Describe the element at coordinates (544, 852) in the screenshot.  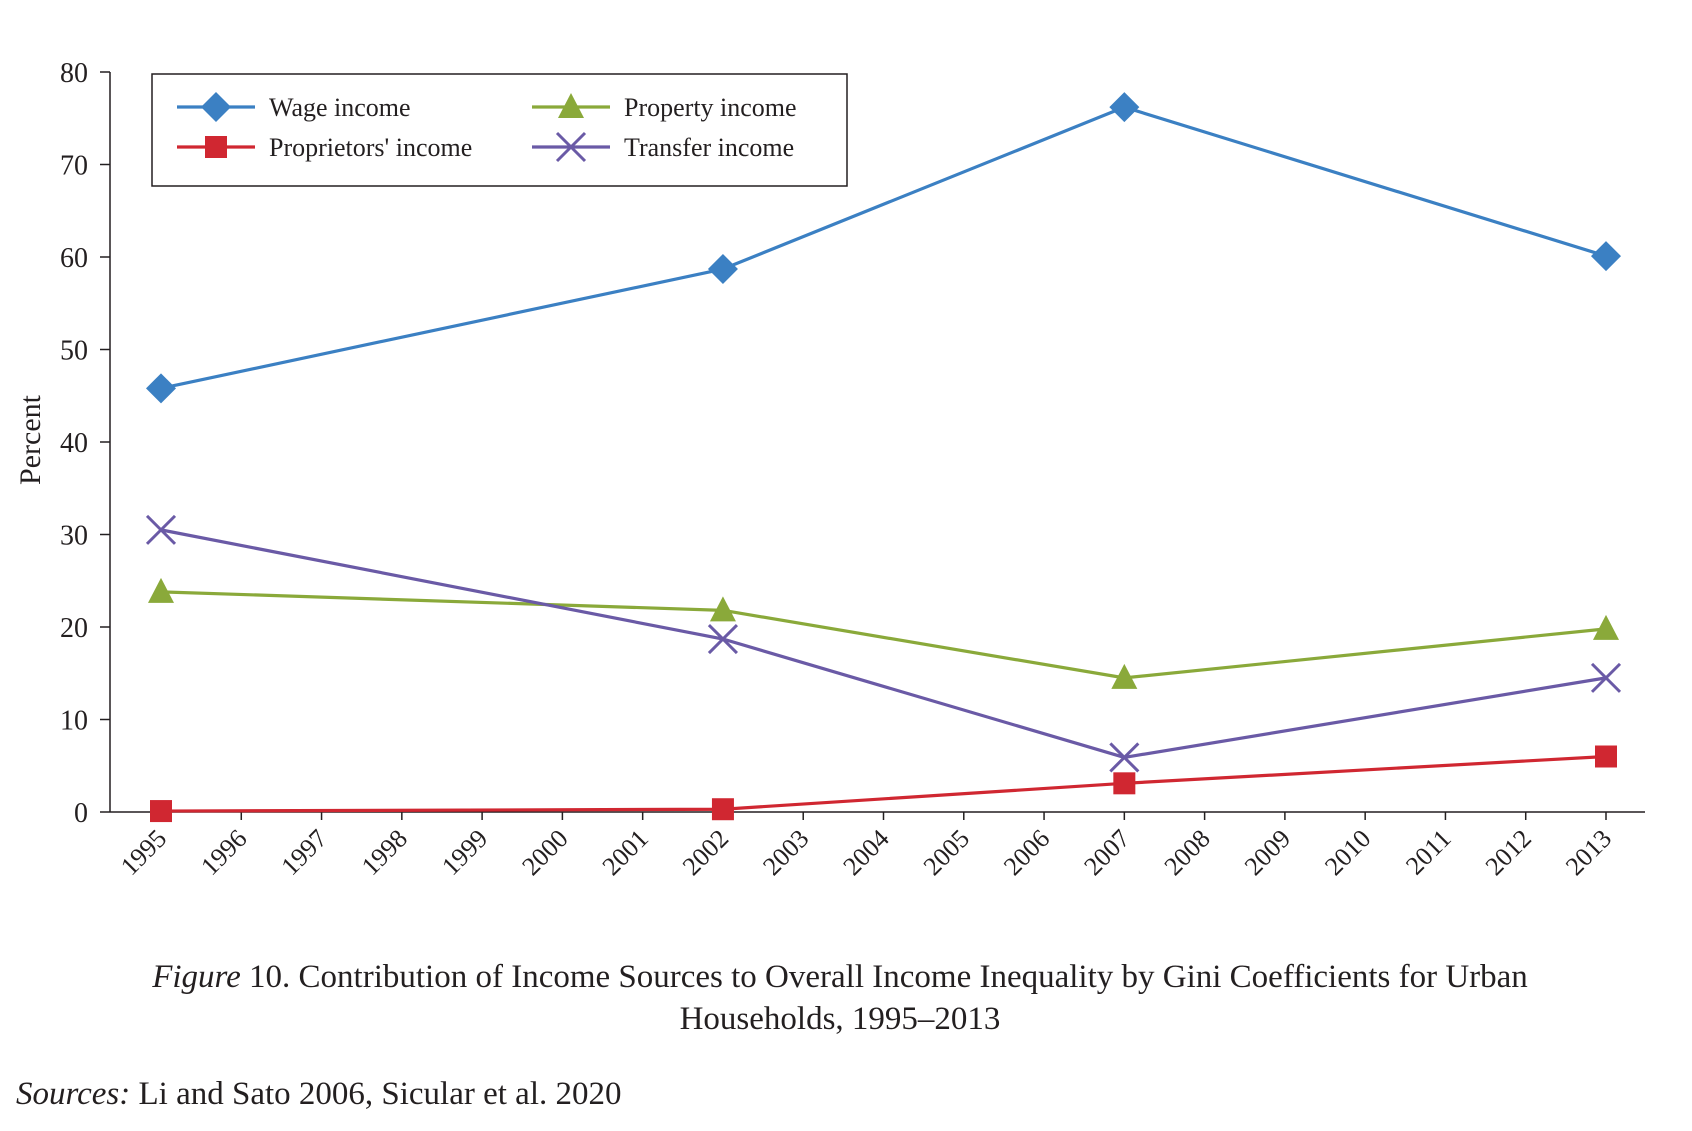
I see `x-tick-label: 2000` at that location.